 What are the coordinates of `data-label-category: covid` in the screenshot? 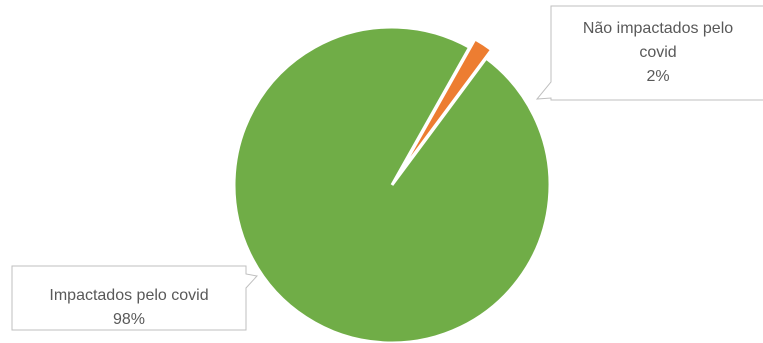 It's located at (657, 52).